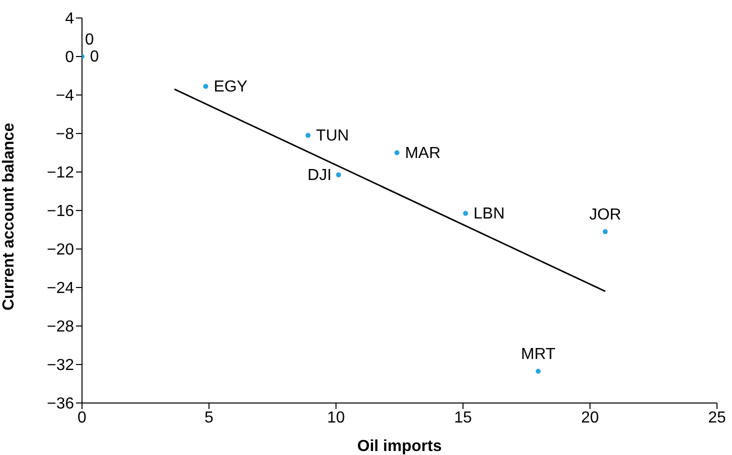  Describe the element at coordinates (422, 153) in the screenshot. I see `annotation: MAR` at that location.